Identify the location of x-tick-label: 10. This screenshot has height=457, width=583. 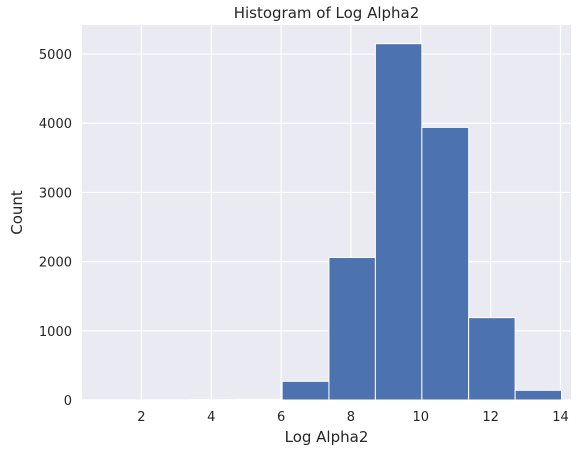
(421, 417).